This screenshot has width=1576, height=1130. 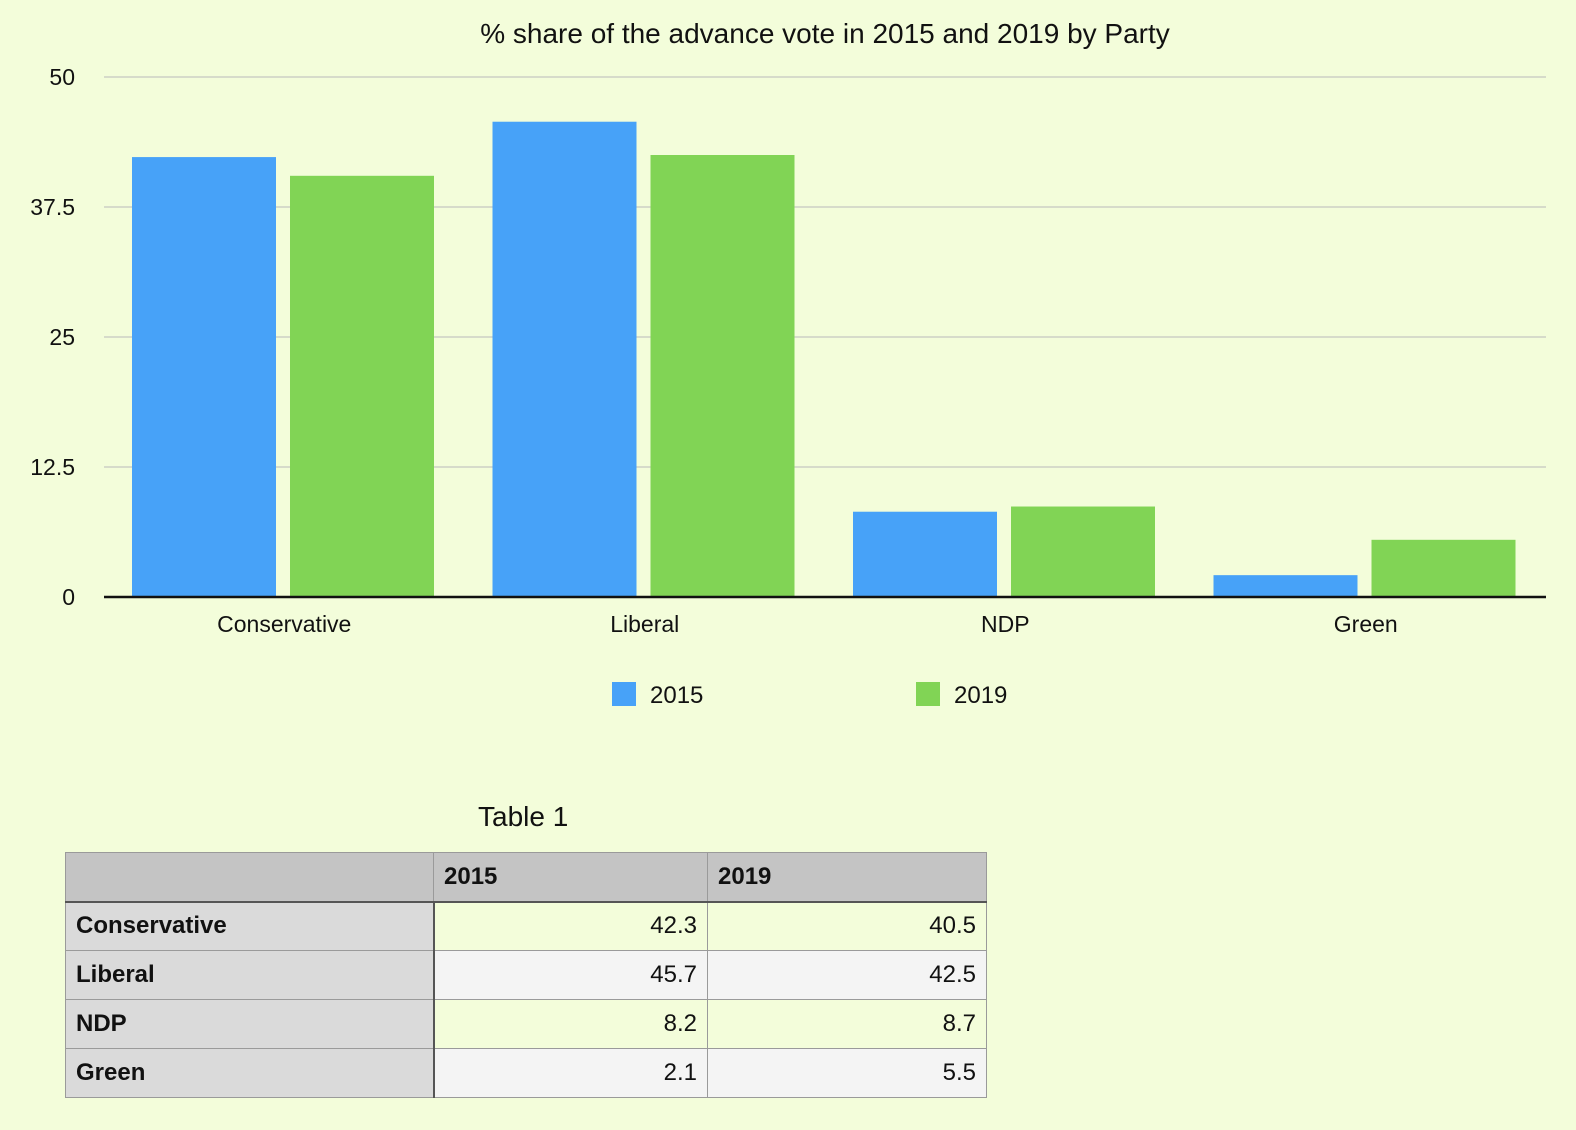 I want to click on y-axis-tick-labels: 0 12.5 25 37.5 50, so click(x=52, y=337).